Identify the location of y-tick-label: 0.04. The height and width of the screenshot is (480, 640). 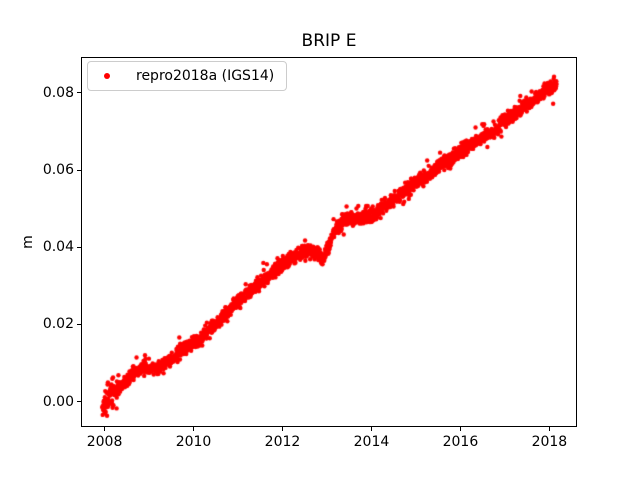
(58, 247).